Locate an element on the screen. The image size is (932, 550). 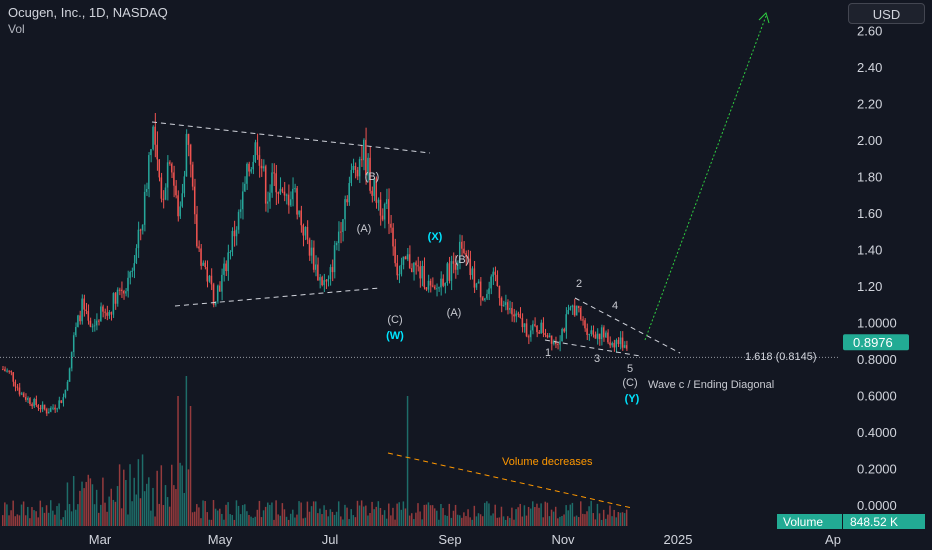
price-axis-tick: 1.60 is located at coordinates (869, 213).